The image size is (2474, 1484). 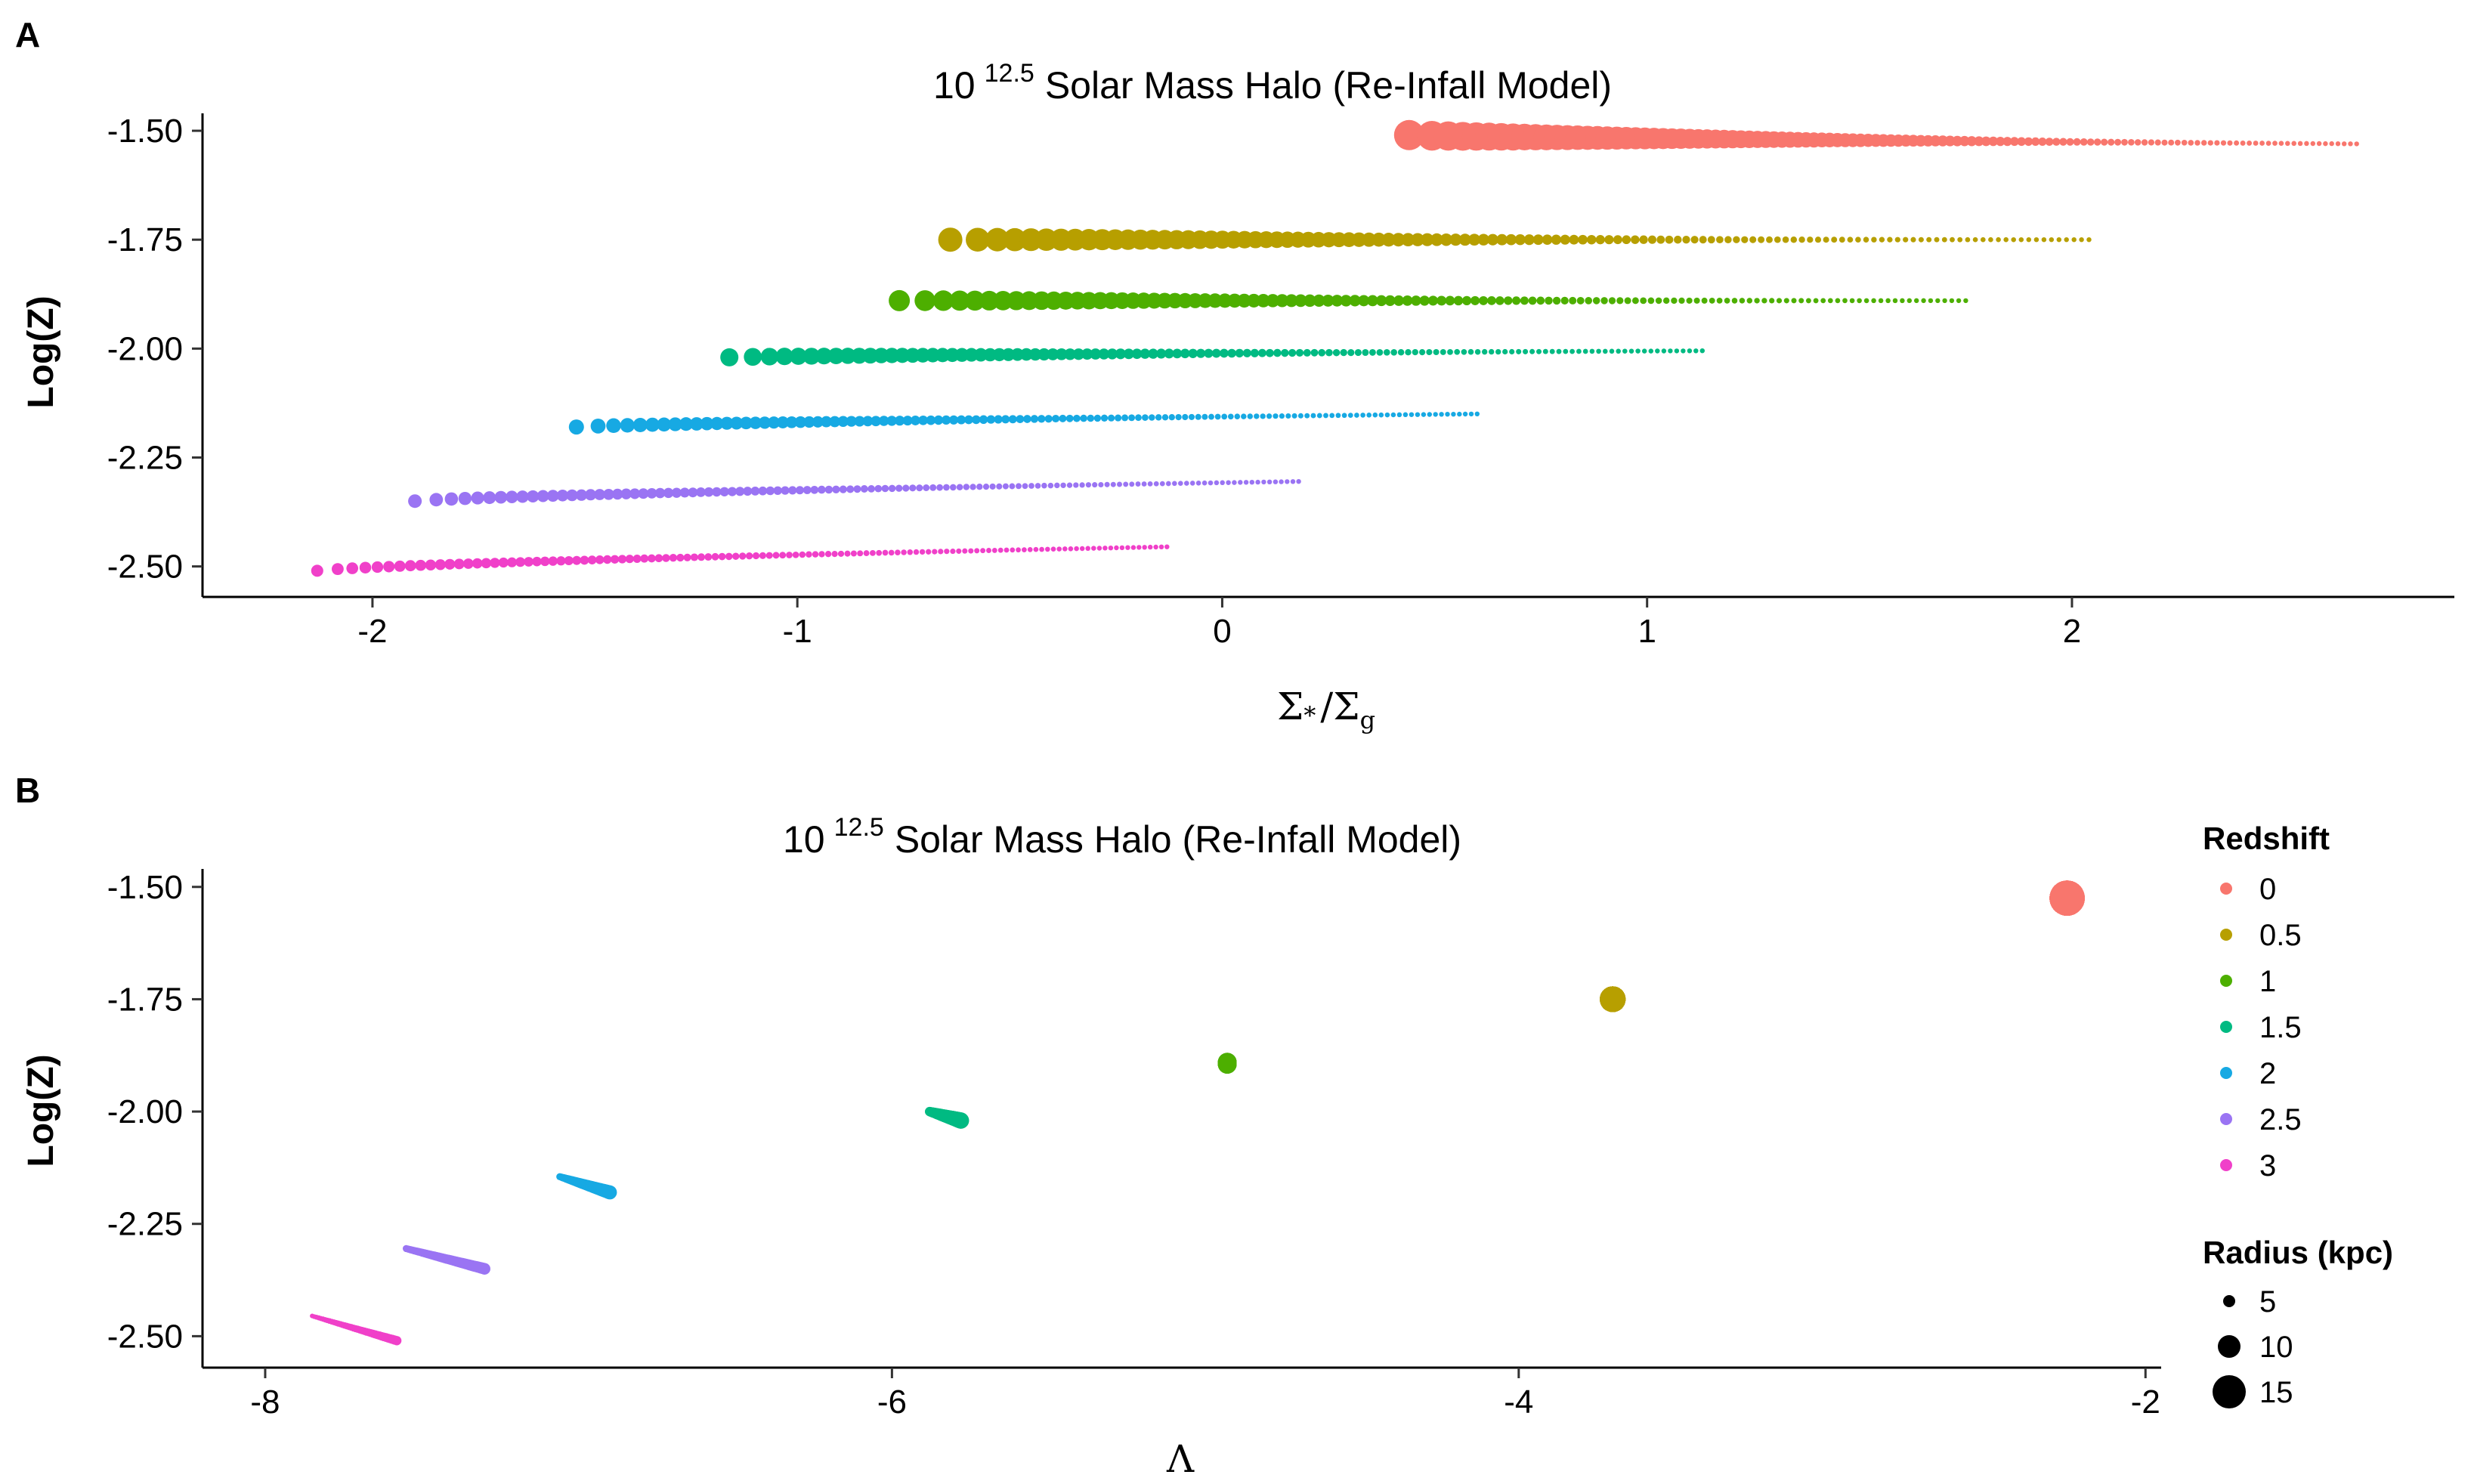 I want to click on panel-a-xlabel: Σ*/Σg, so click(x=1326, y=710).